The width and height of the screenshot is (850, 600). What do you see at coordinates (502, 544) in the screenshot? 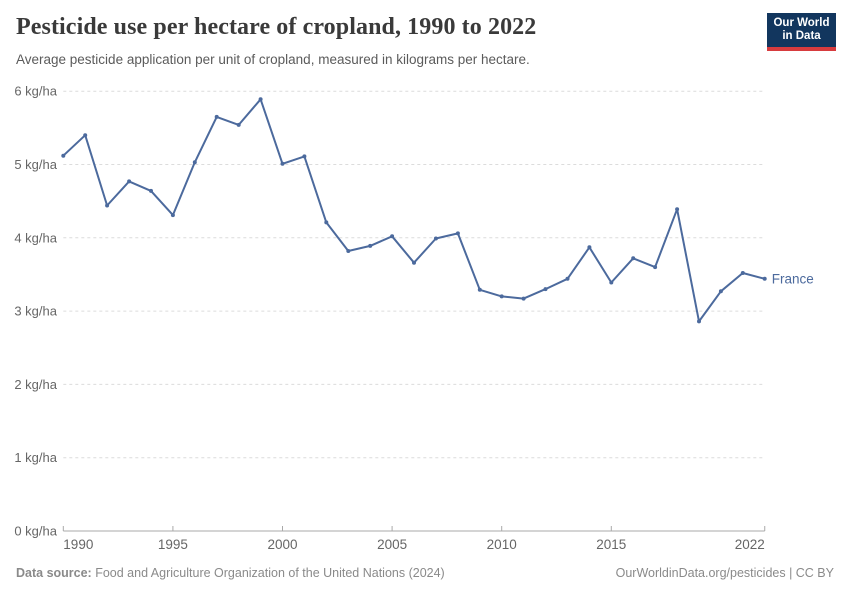
I see `x-axis-tick-label: 2010` at bounding box center [502, 544].